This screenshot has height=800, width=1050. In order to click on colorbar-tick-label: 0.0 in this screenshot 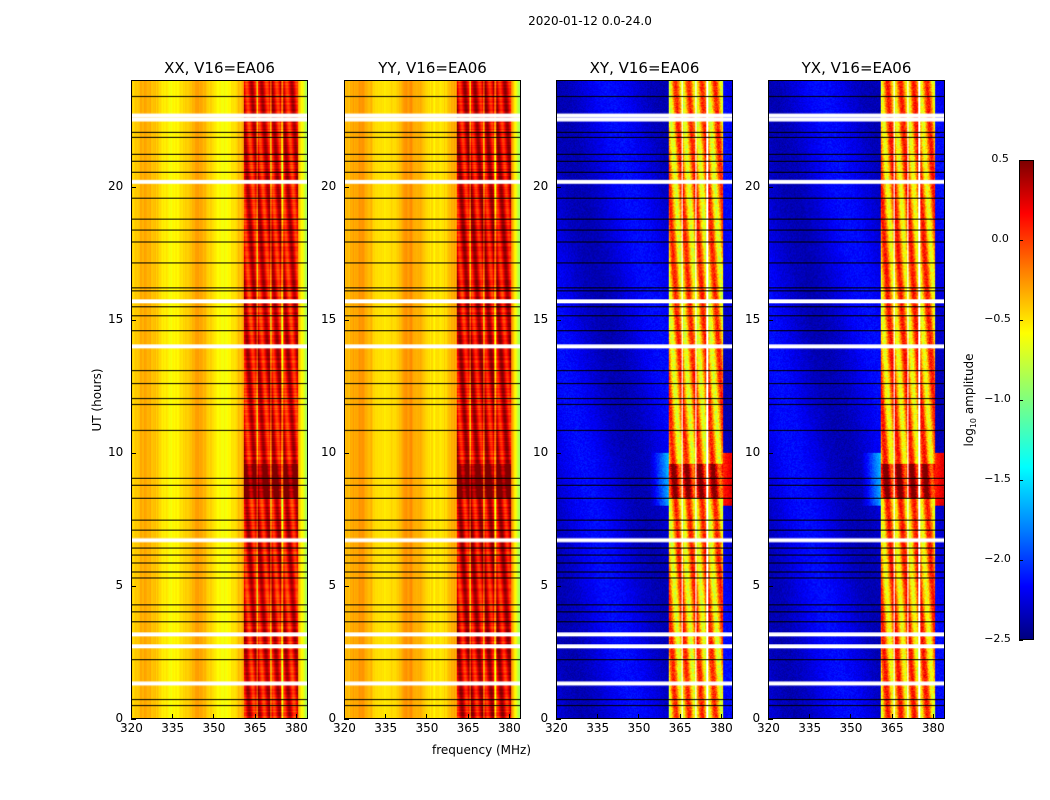, I will do `click(1000, 238)`.